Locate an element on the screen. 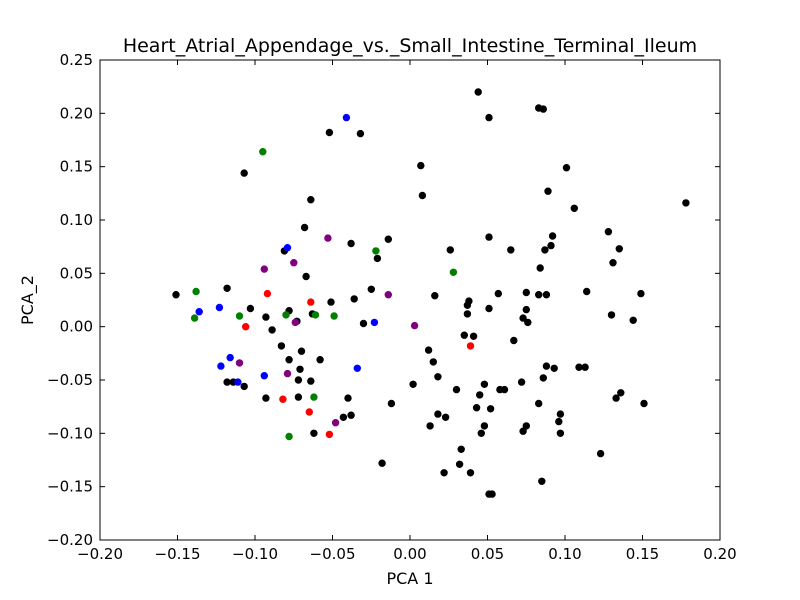 Image resolution: width=800 pixels, height=600 pixels. x-tick-label: 0.20 is located at coordinates (719, 554).